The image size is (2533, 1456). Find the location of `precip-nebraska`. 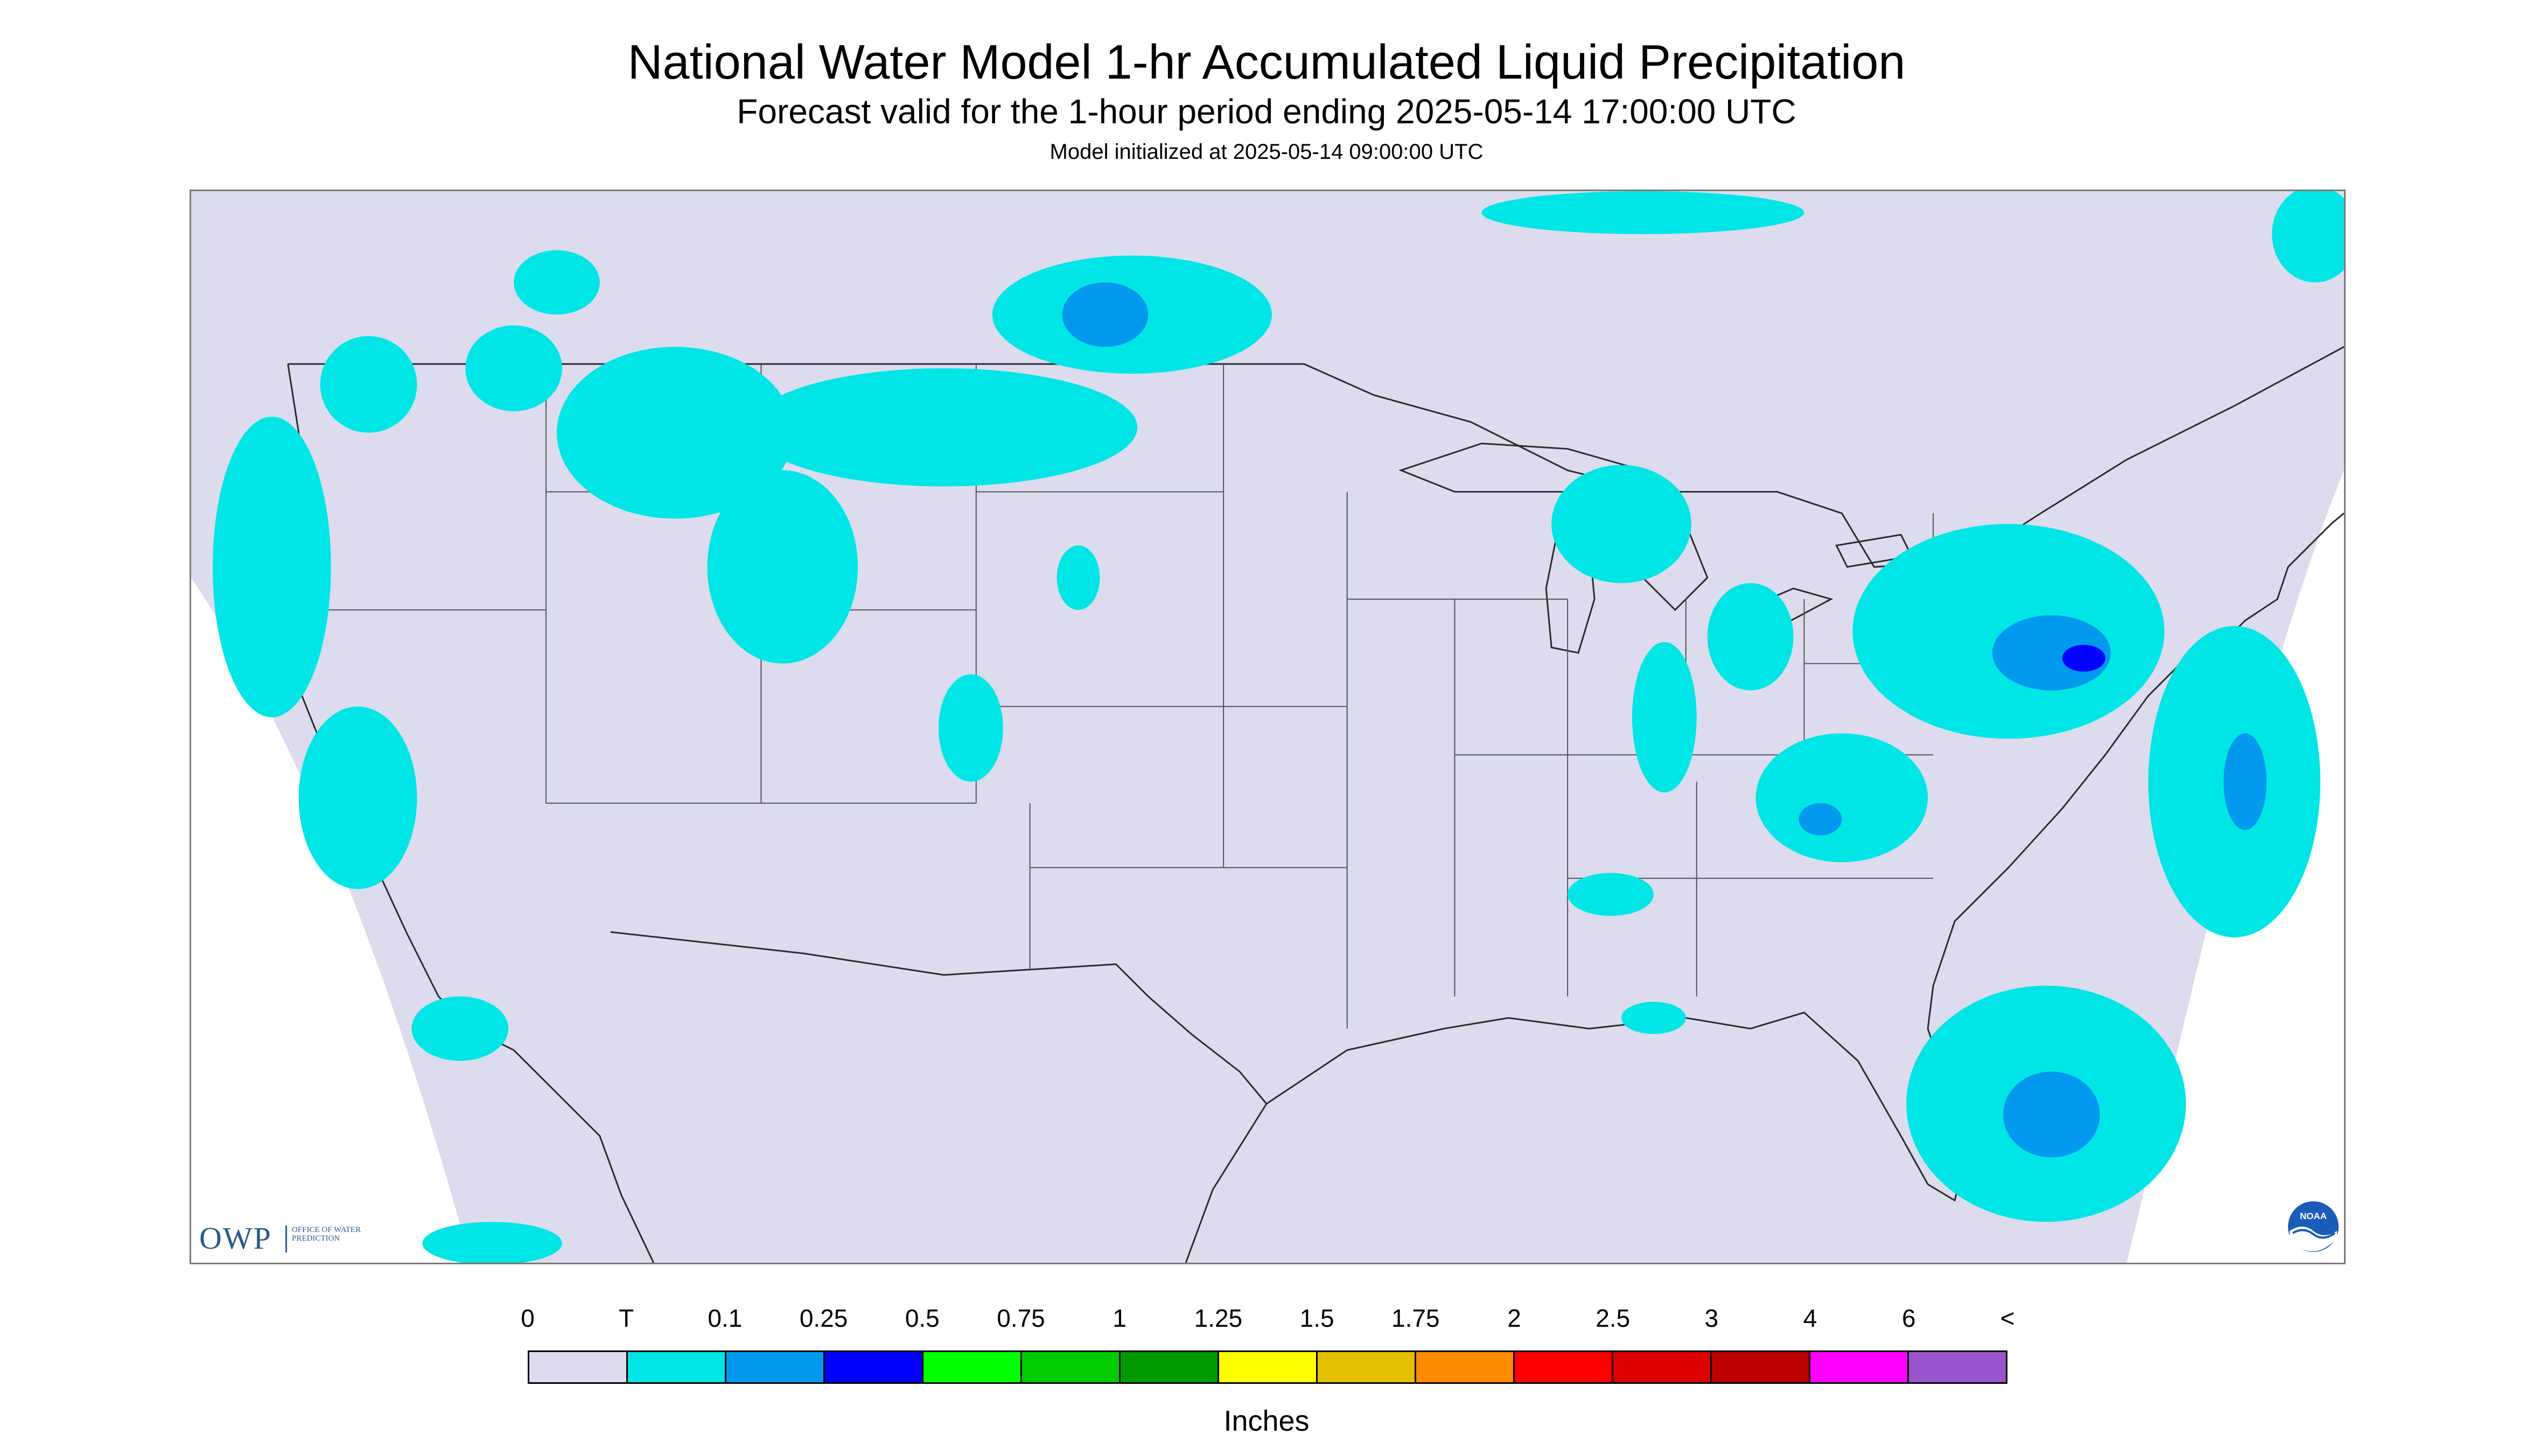

precip-nebraska is located at coordinates (1078, 577).